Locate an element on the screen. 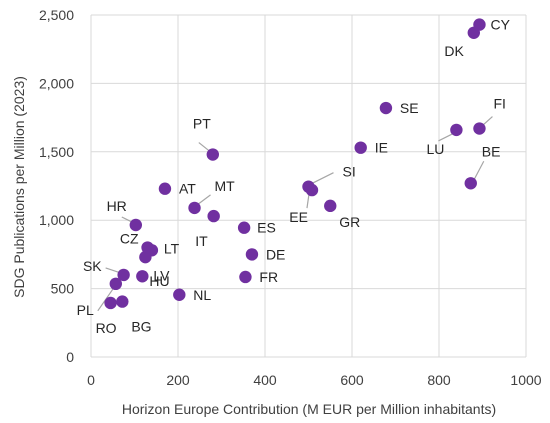 The height and width of the screenshot is (423, 550). point-label-hr: HR is located at coordinates (117, 206).